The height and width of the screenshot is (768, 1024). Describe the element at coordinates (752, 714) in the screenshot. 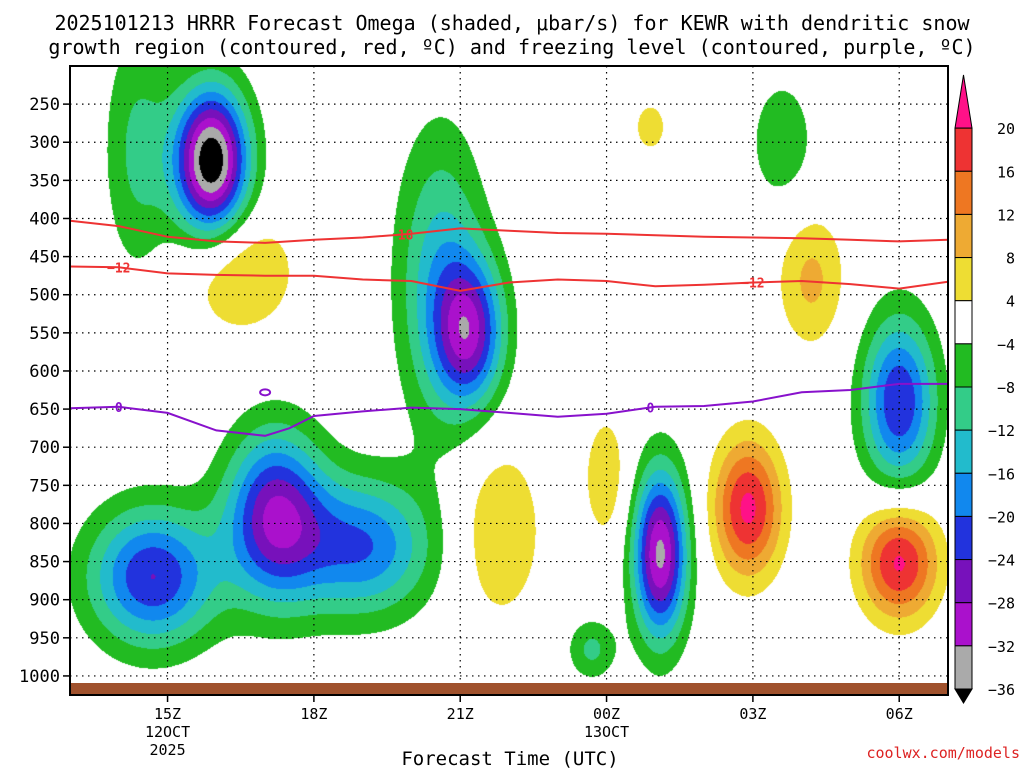

I see `x-tick-label: 03Z` at that location.